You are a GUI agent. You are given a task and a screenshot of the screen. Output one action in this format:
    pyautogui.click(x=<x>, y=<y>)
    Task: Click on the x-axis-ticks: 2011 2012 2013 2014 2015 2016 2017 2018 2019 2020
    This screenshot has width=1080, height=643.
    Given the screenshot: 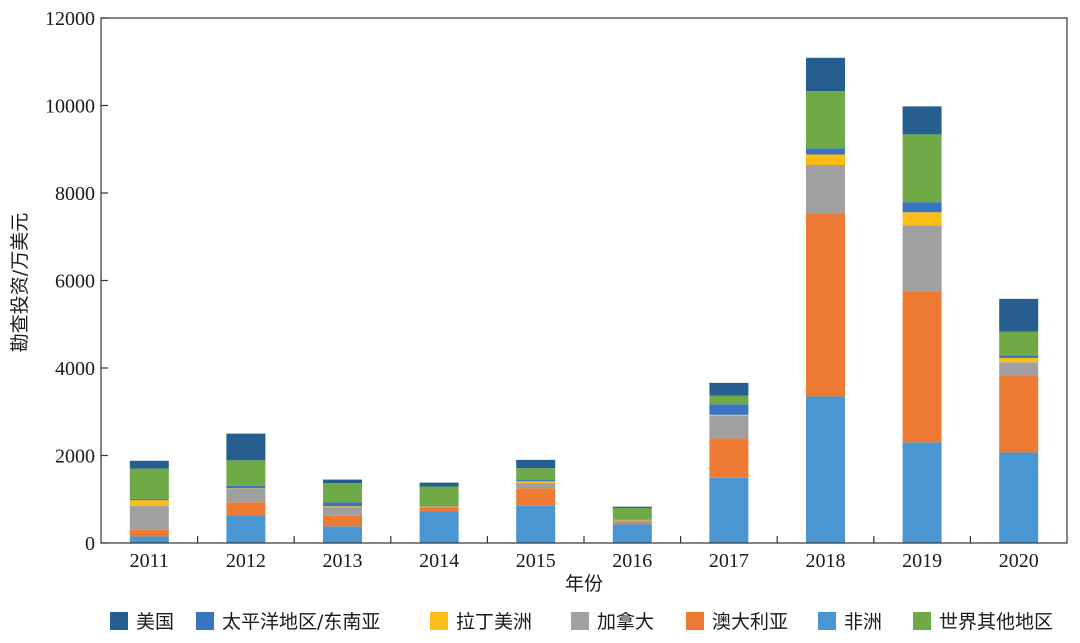 What is the action you would take?
    pyautogui.click(x=584, y=554)
    